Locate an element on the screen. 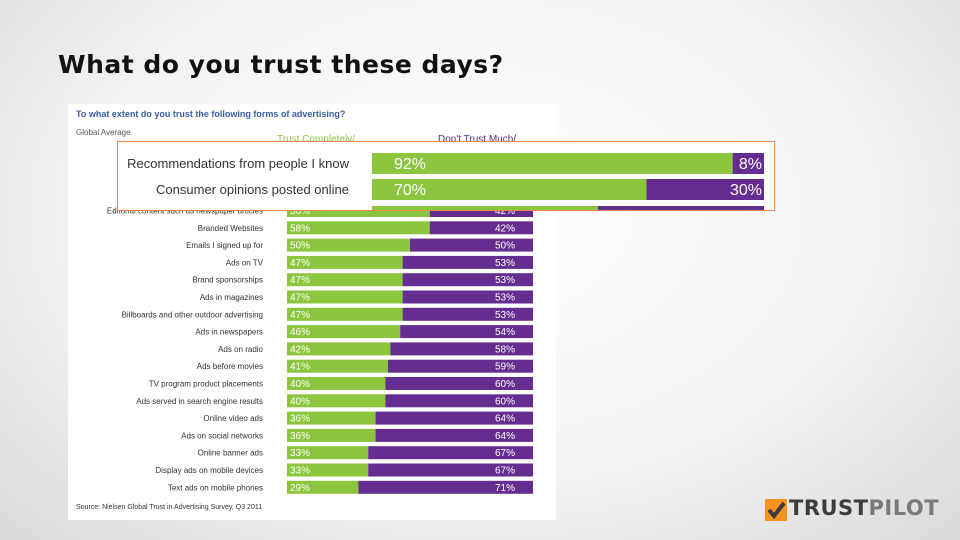 This screenshot has height=540, width=960. distrust-value-label: 58% is located at coordinates (505, 349).